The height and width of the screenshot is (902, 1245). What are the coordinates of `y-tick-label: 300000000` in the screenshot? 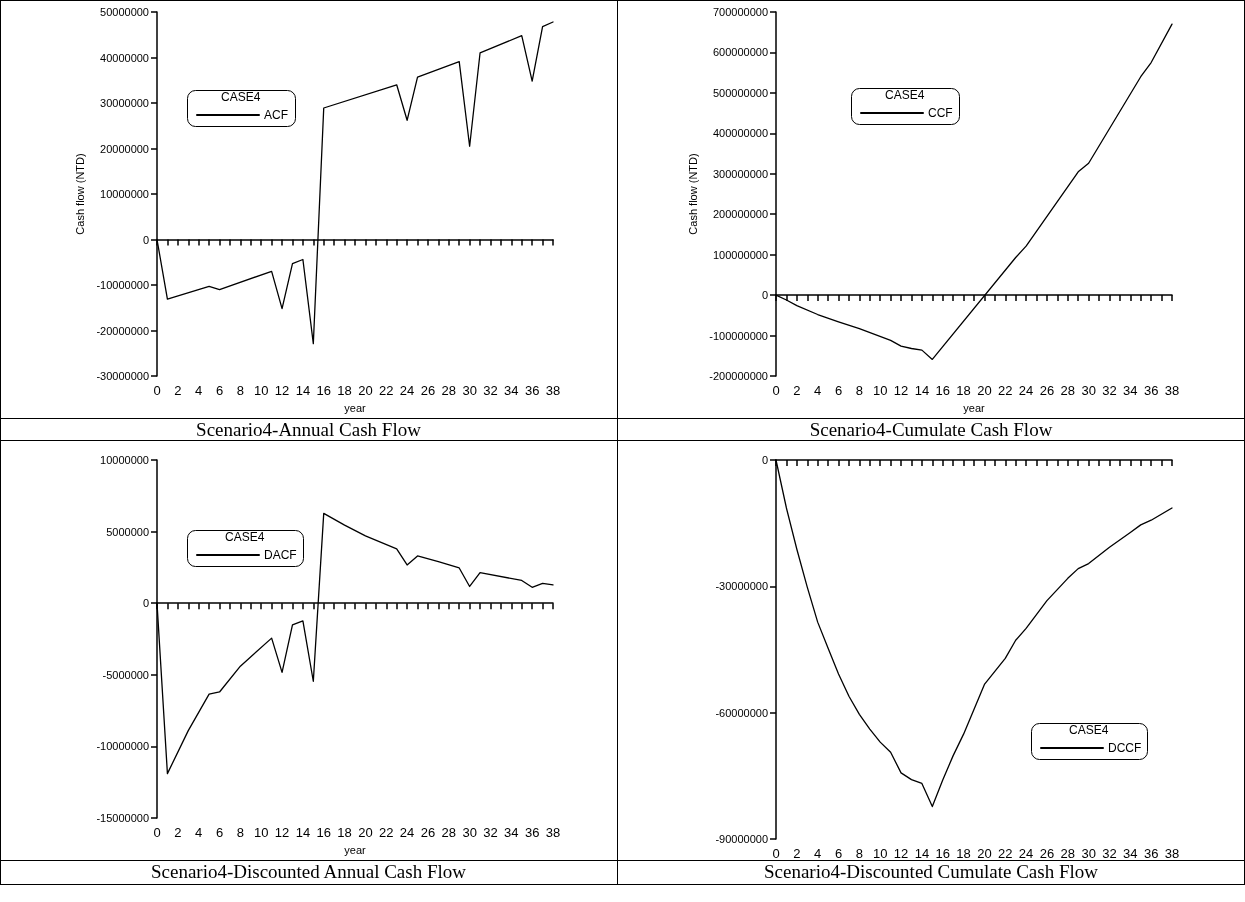 It's located at (740, 173).